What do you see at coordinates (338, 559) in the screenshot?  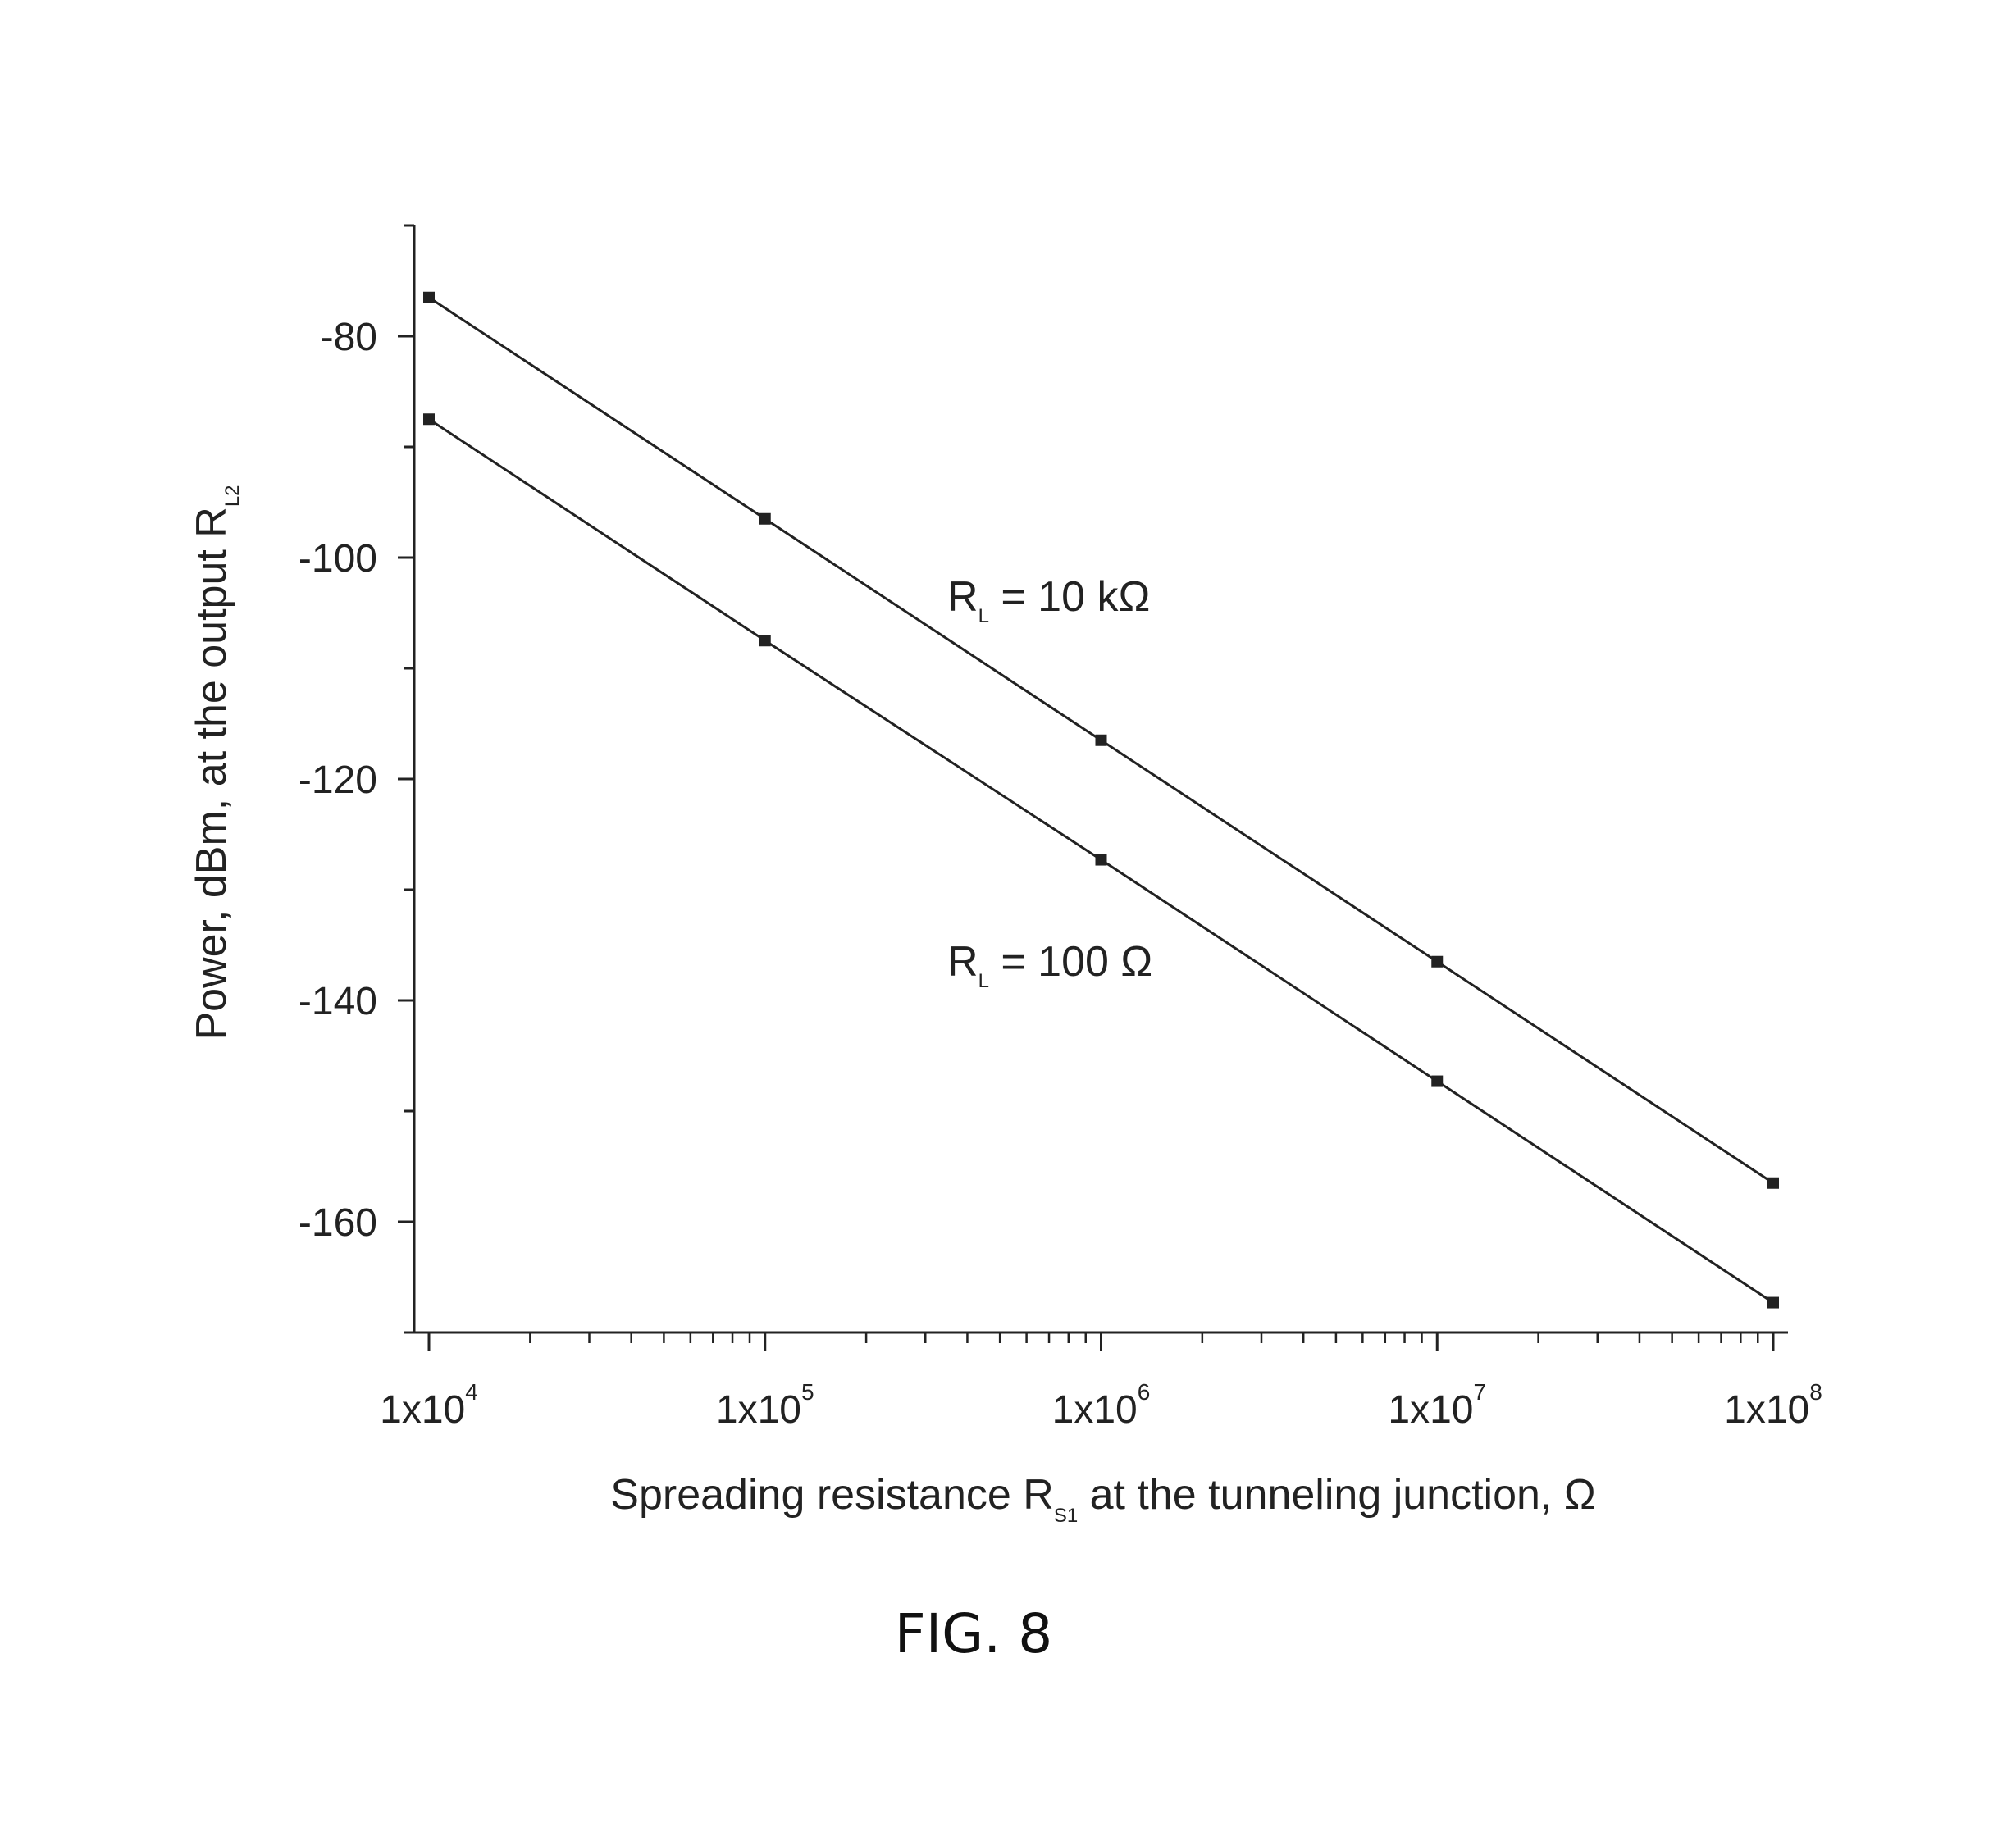 I see `y-tick-label: -100` at bounding box center [338, 559].